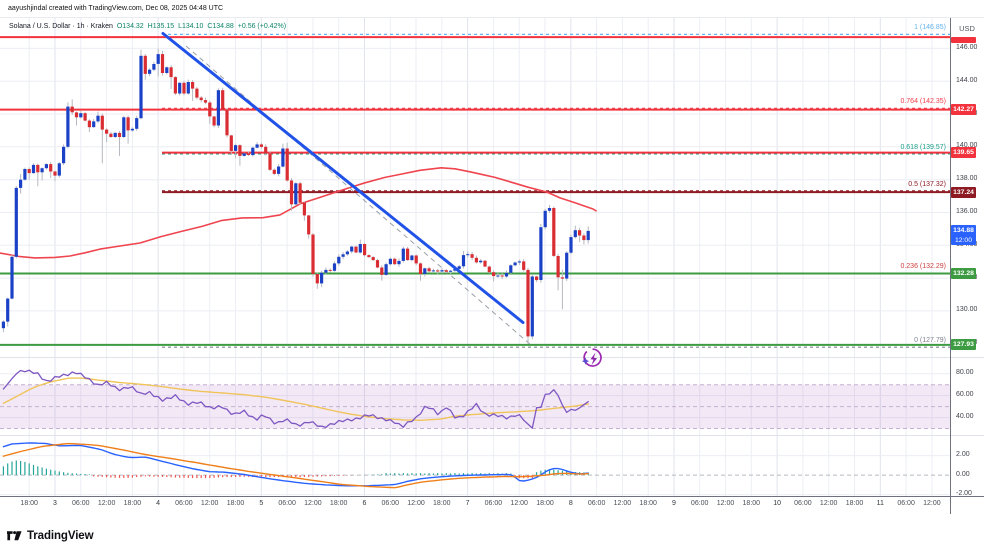 The height and width of the screenshot is (554, 984). I want to click on ma-line, so click(298, 213).